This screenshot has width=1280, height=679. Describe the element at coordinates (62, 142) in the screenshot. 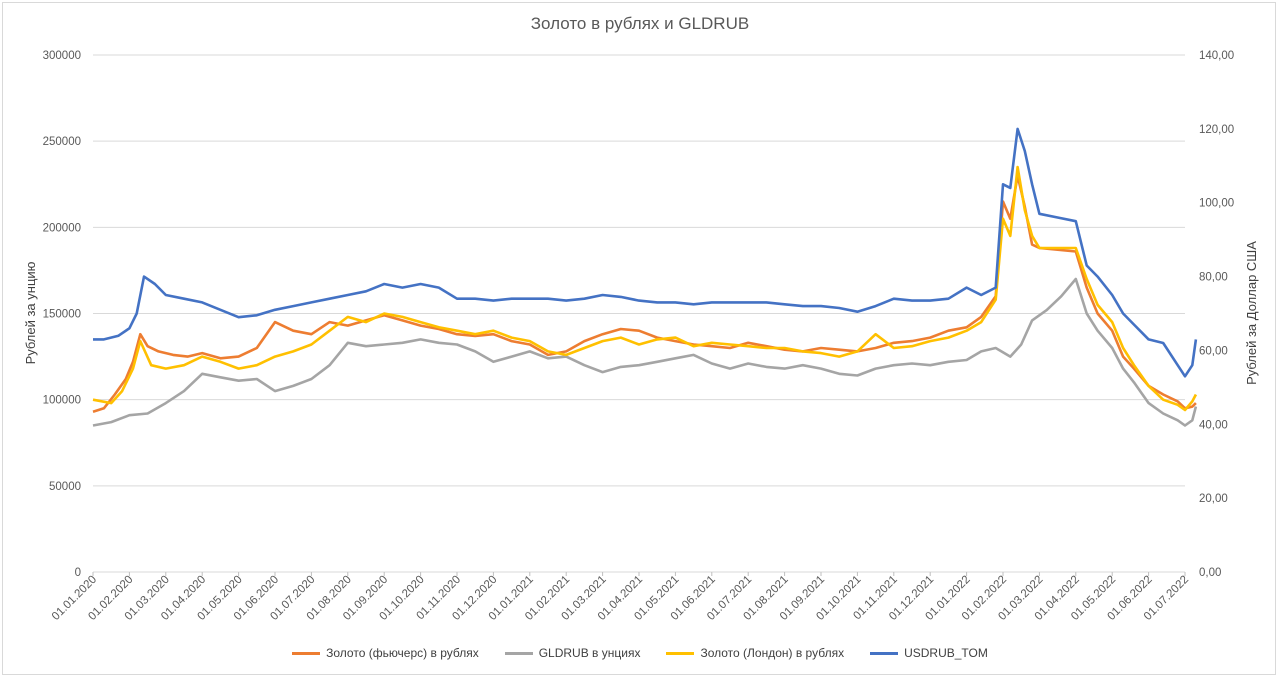

I see `left-tick-label: 250000` at that location.